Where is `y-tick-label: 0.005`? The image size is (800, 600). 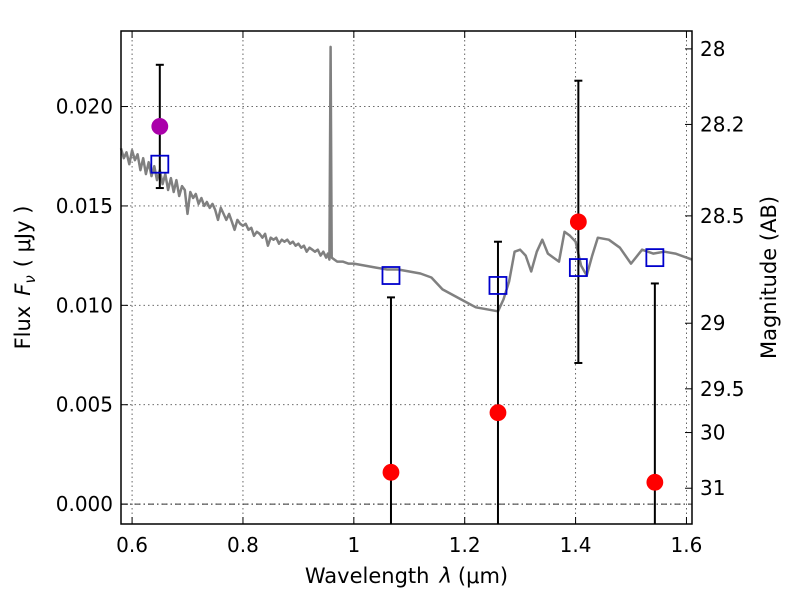 y-tick-label: 0.005 is located at coordinates (84, 405).